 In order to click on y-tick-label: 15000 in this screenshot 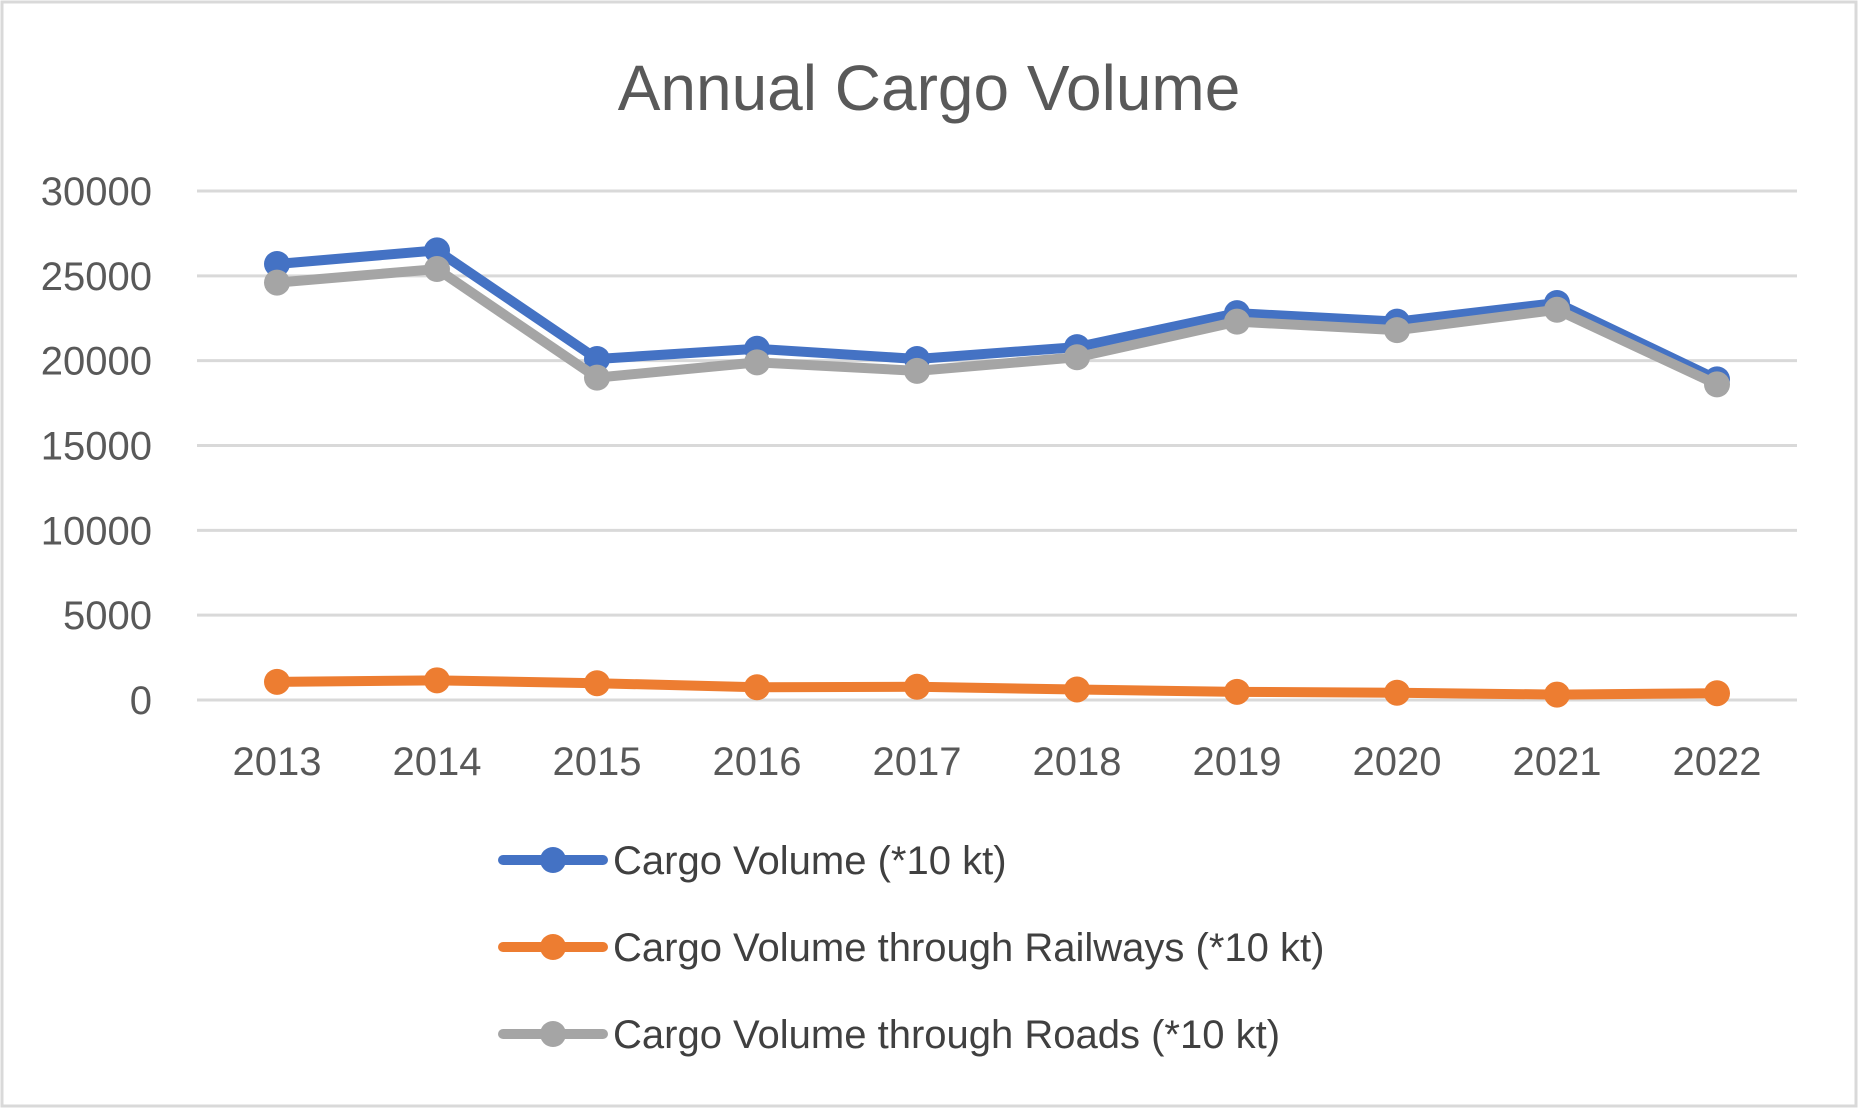, I will do `click(96, 447)`.